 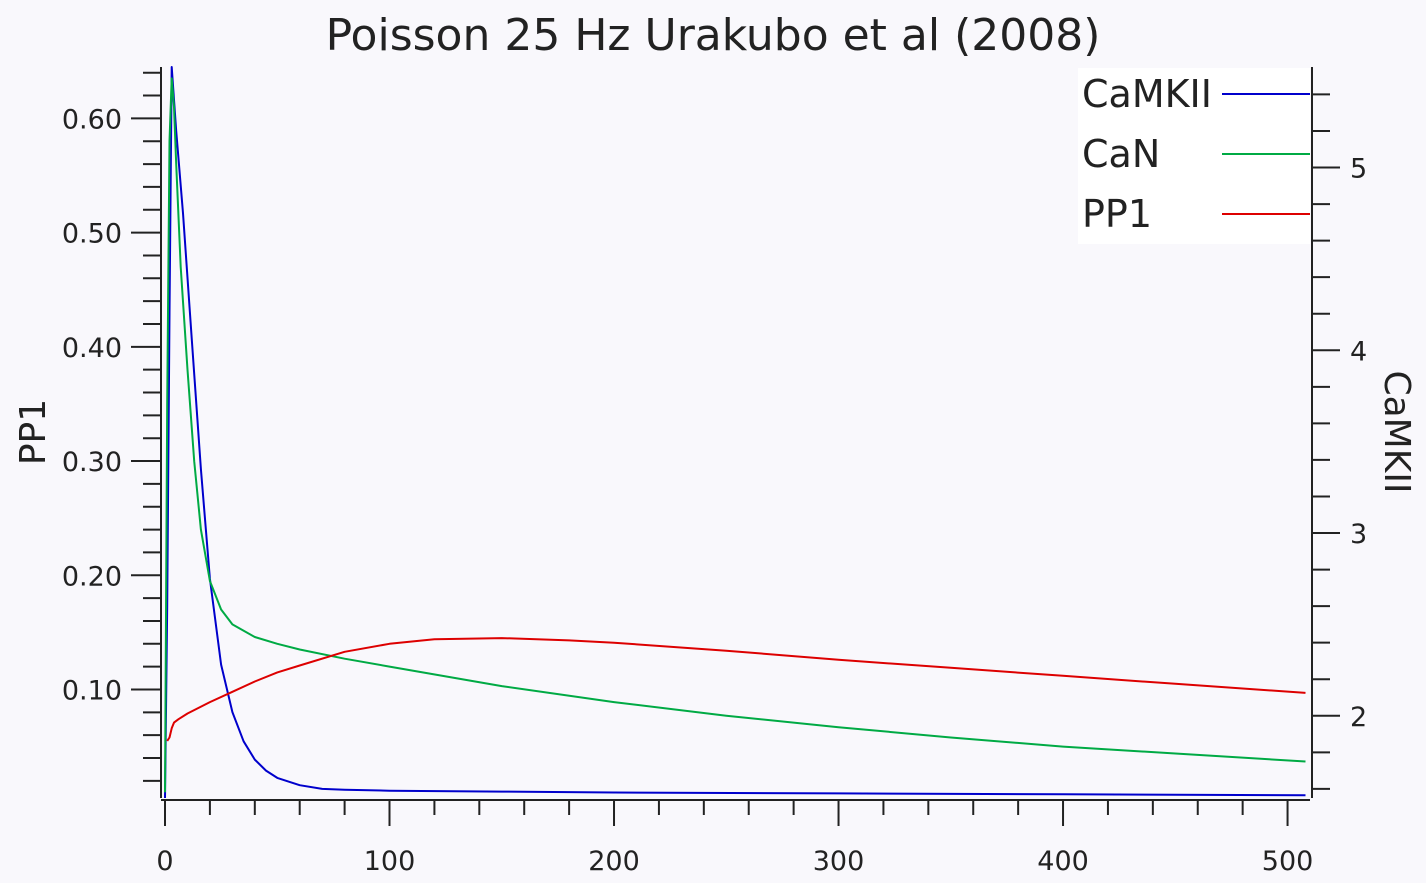 What do you see at coordinates (1358, 534) in the screenshot?
I see `y-right-tick-label: 3` at bounding box center [1358, 534].